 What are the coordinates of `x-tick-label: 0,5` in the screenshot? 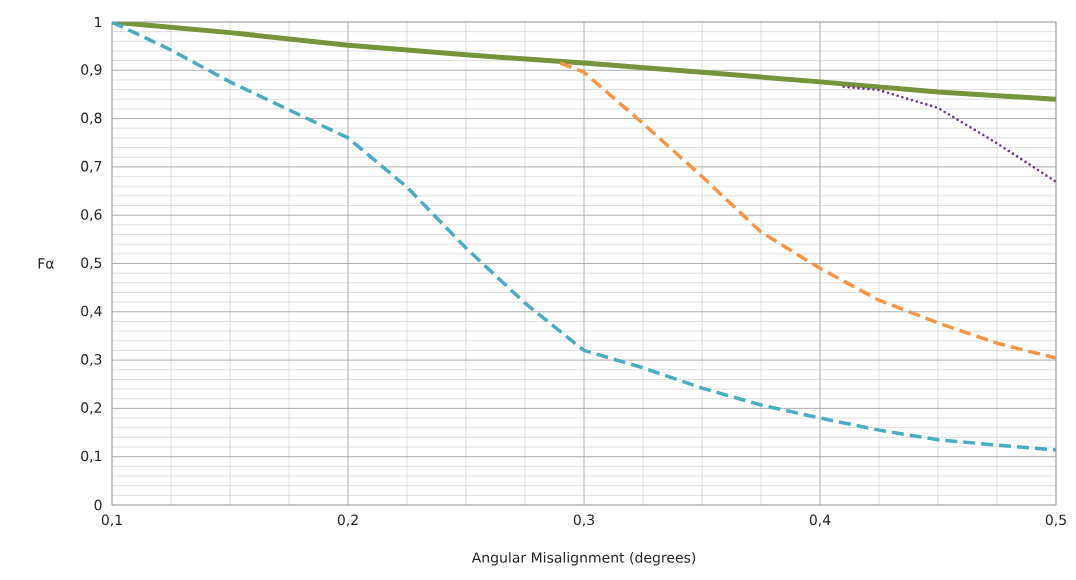 It's located at (1055, 520).